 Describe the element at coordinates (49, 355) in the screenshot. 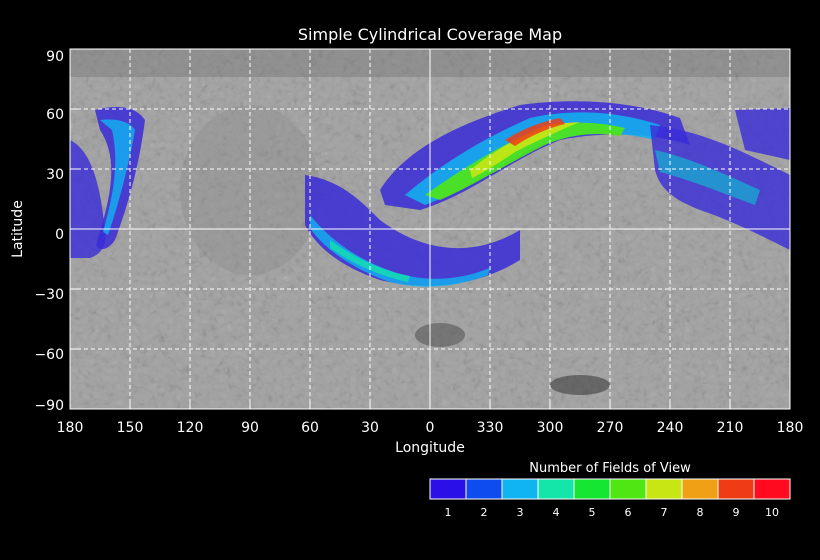

I see `y-tick-label: −60` at that location.